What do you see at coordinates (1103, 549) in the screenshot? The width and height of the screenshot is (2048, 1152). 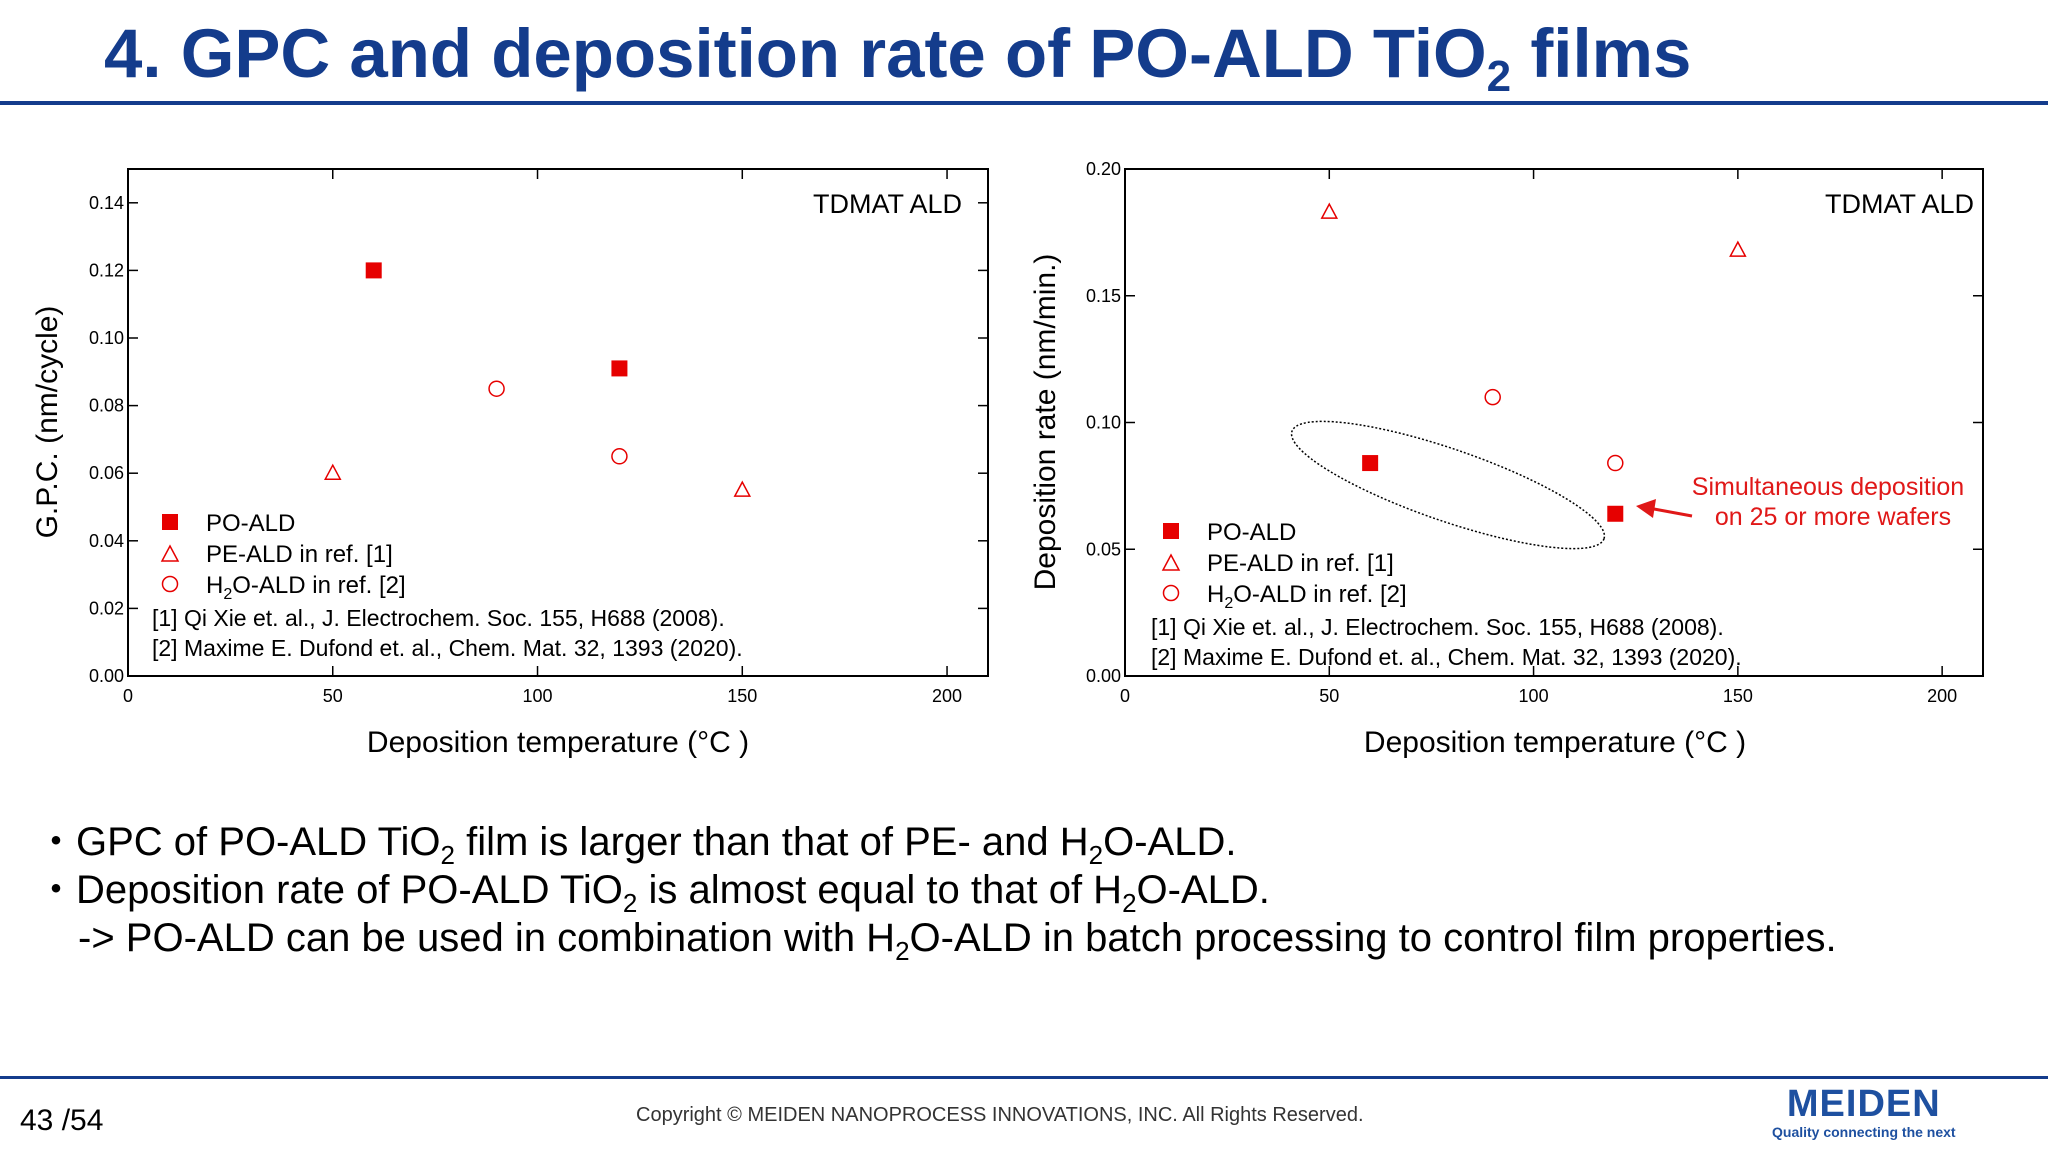 I see `y-tick-label: 0.05` at bounding box center [1103, 549].